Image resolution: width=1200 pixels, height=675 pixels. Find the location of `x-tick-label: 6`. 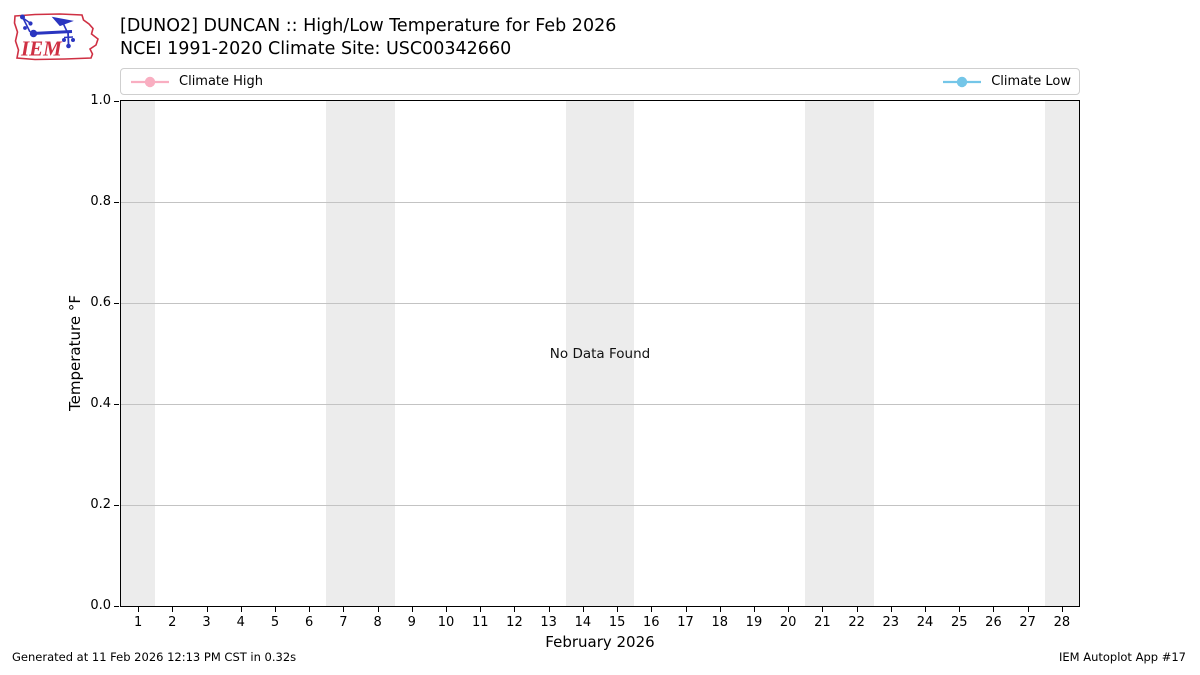

x-tick-label: 6 is located at coordinates (309, 622).